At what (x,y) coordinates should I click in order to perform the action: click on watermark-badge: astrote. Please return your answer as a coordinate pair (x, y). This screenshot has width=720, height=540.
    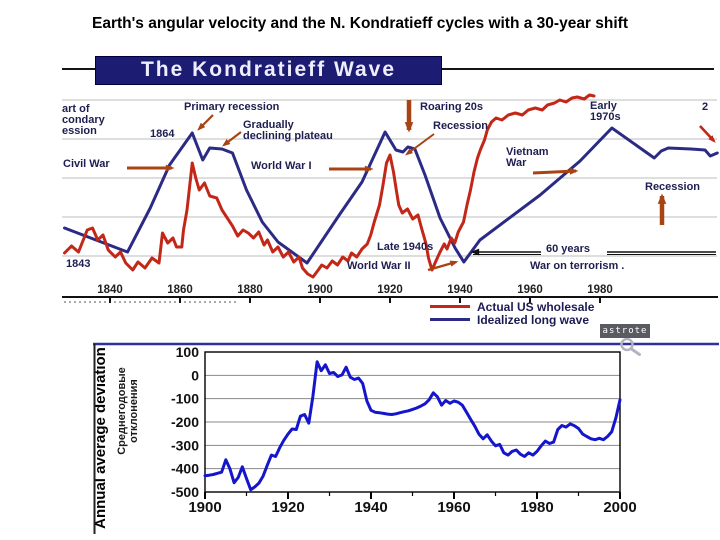
    Looking at the image, I should click on (625, 331).